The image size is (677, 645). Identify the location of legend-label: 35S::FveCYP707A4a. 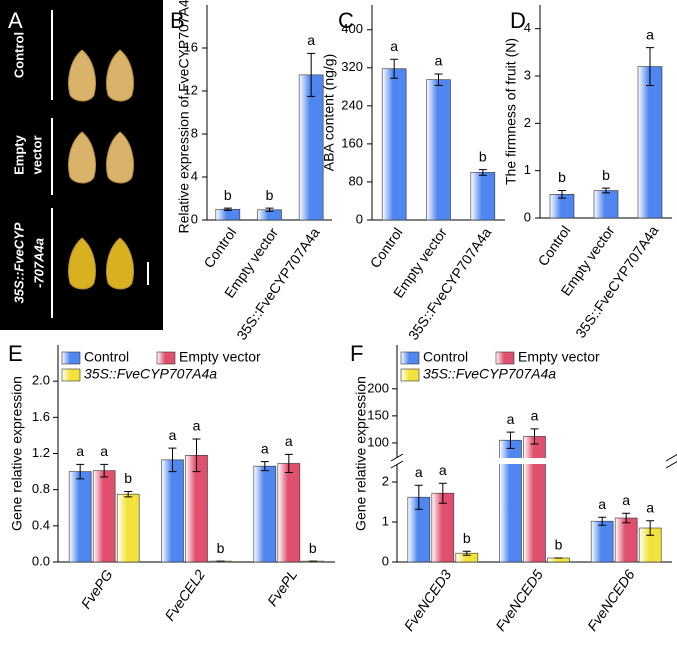
(150, 374).